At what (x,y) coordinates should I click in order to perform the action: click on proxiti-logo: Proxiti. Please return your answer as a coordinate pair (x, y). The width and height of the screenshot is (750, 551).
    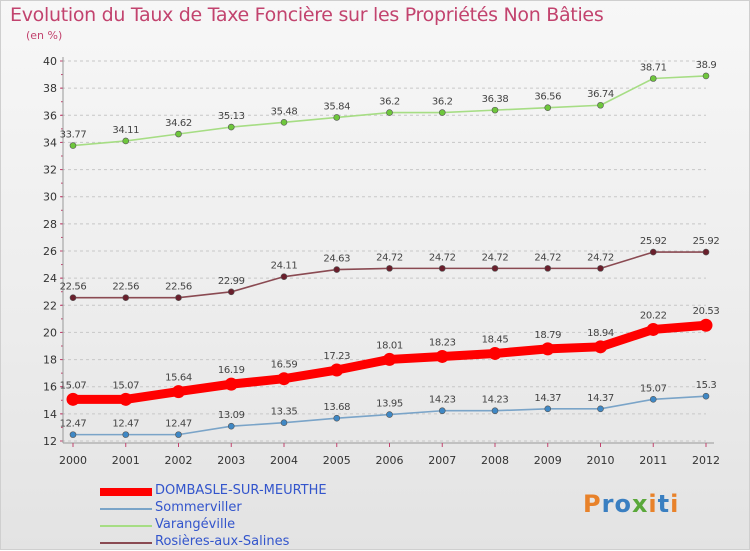
    Looking at the image, I should click on (631, 504).